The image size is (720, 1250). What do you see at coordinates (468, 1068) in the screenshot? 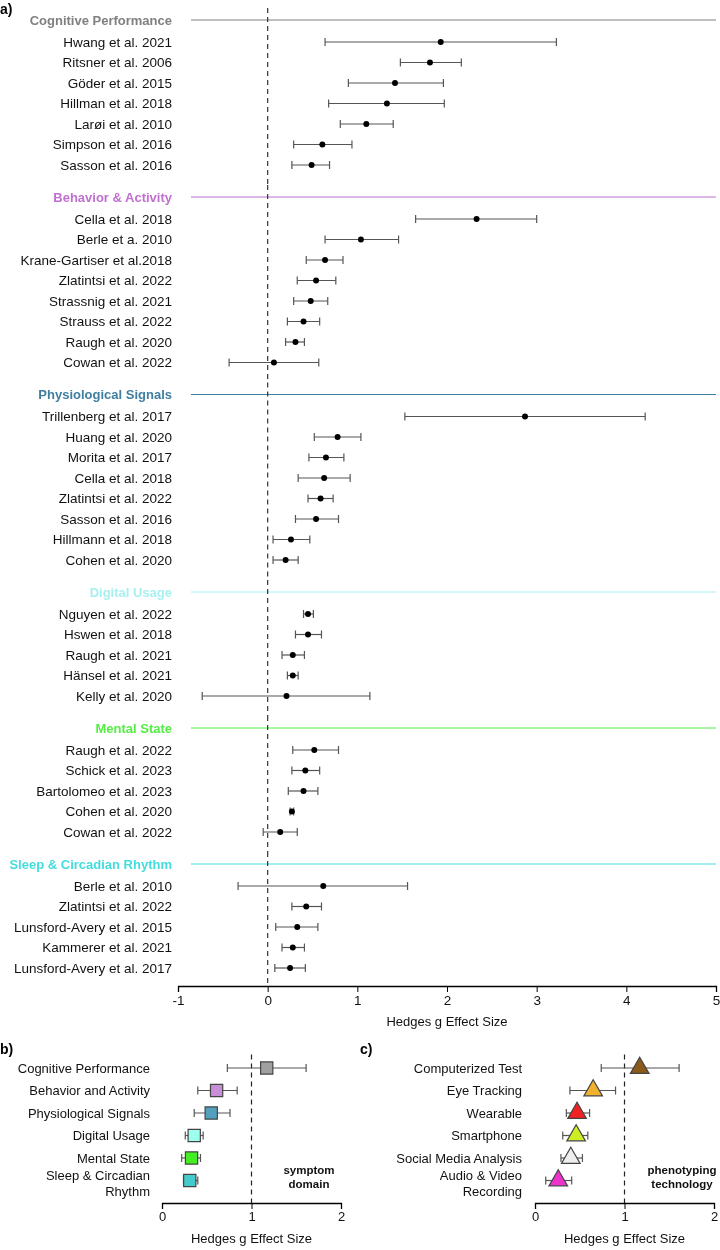
I see `y-tick-label: Computerized Test` at bounding box center [468, 1068].